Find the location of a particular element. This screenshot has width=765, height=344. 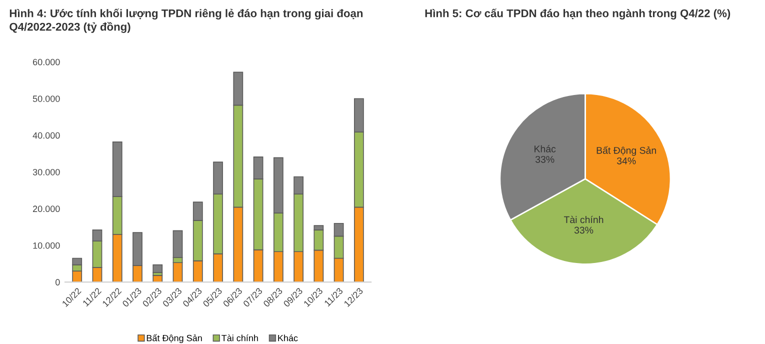

slice-label: Tài chính is located at coordinates (584, 220).